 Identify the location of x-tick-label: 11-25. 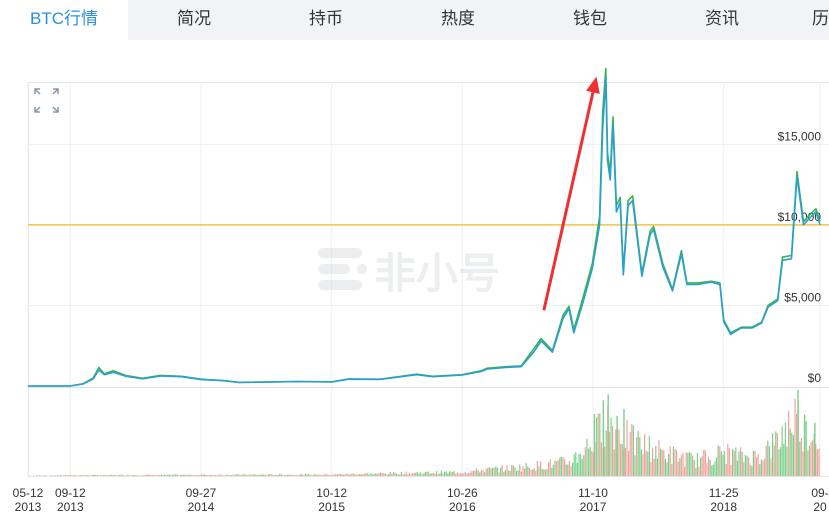
(724, 493).